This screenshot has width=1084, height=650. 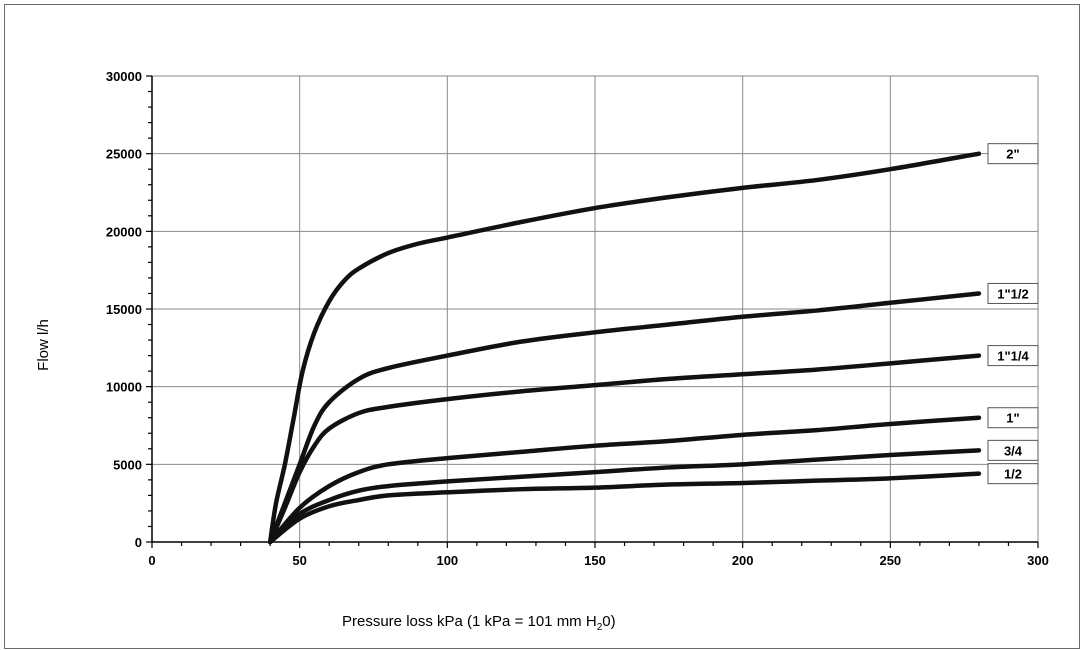 I want to click on y-tick-label: 5000, so click(x=127, y=464).